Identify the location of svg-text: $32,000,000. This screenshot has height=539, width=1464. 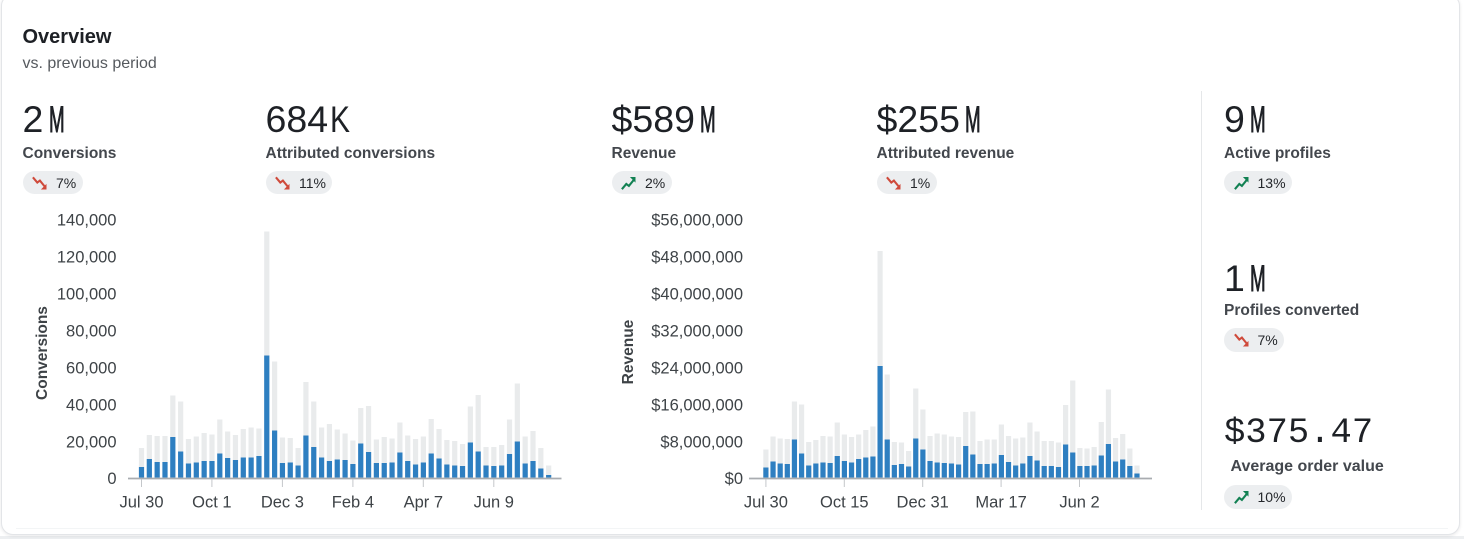
(697, 332).